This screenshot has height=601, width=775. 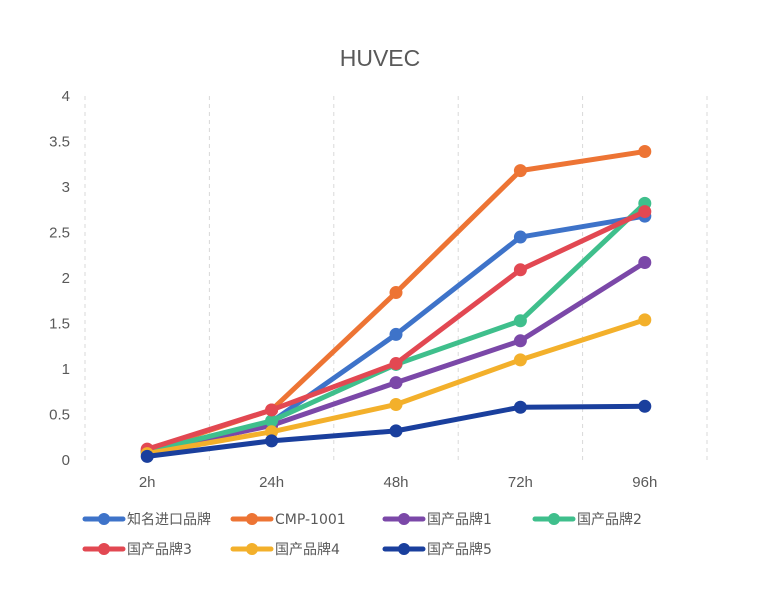 I want to click on legend-item: 国产品牌2, so click(x=587, y=519).